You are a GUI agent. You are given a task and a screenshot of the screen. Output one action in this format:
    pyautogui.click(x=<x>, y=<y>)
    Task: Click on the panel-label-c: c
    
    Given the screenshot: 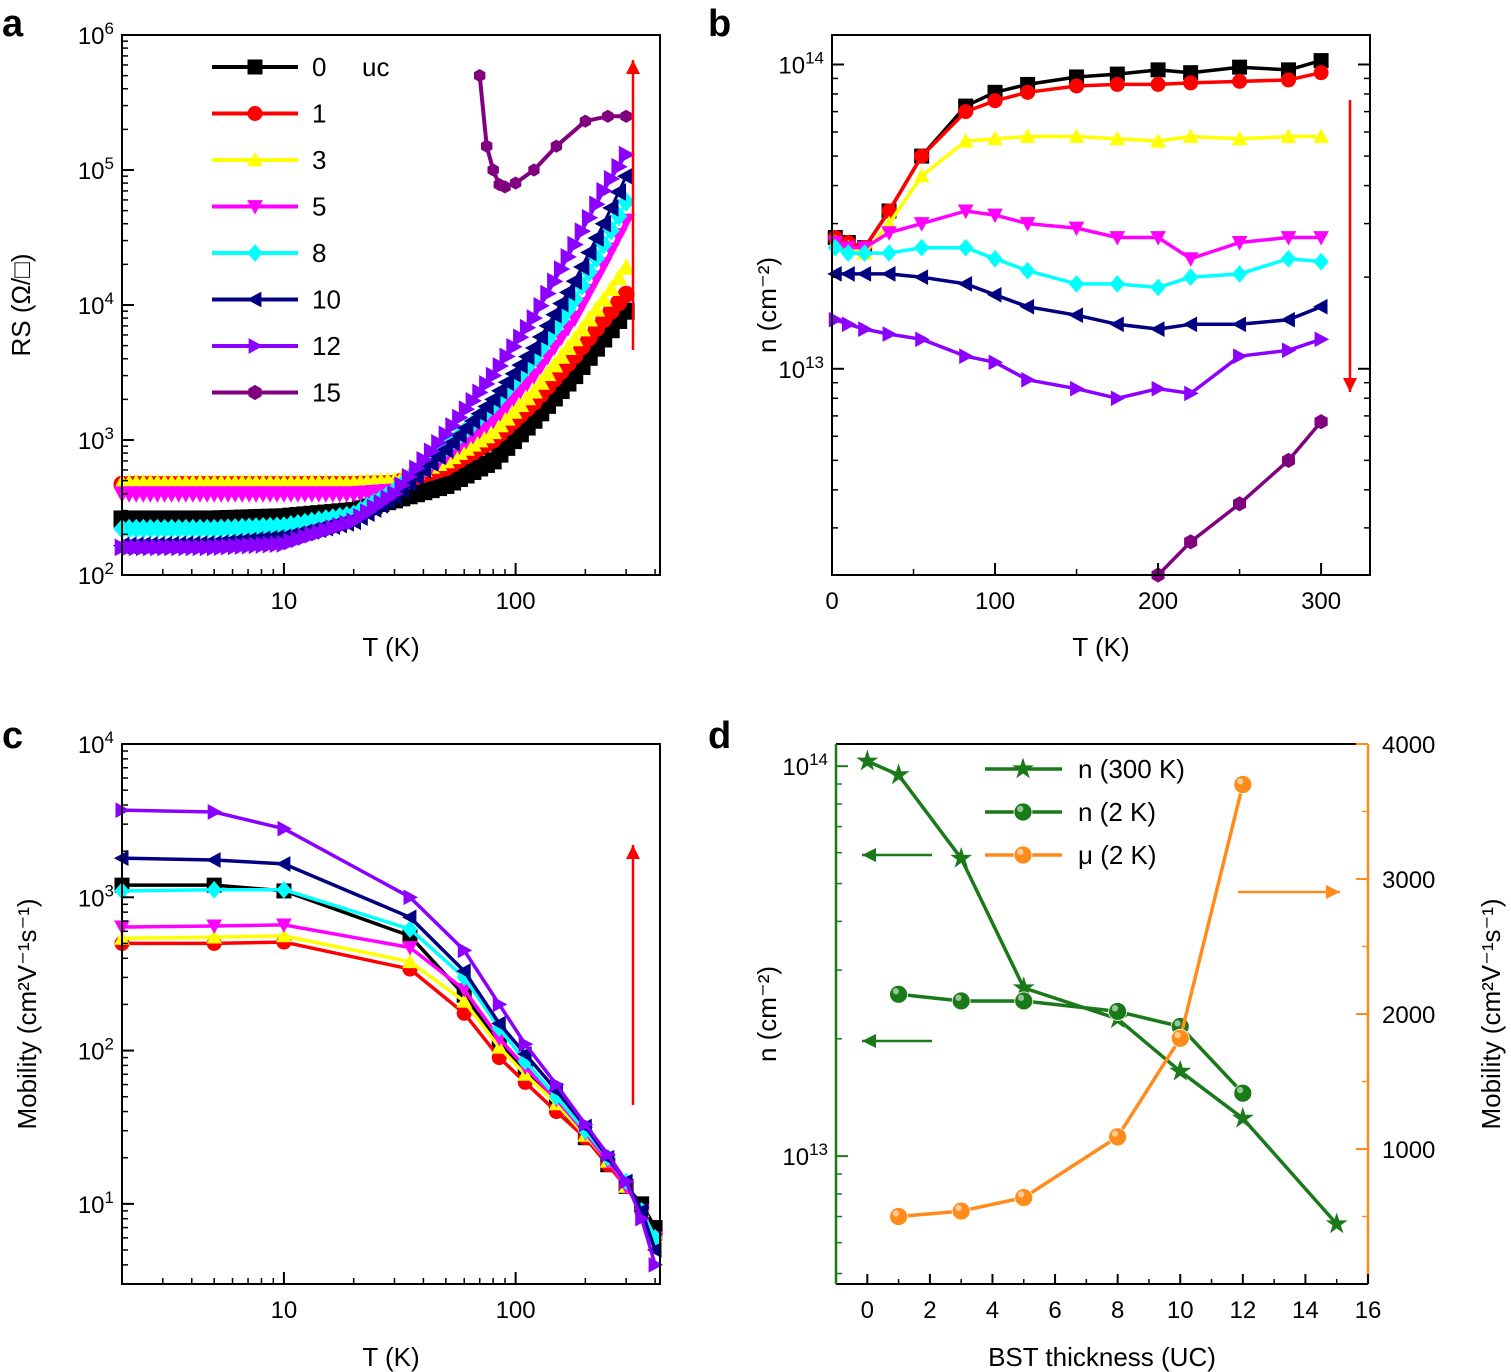 What is the action you would take?
    pyautogui.click(x=12, y=736)
    